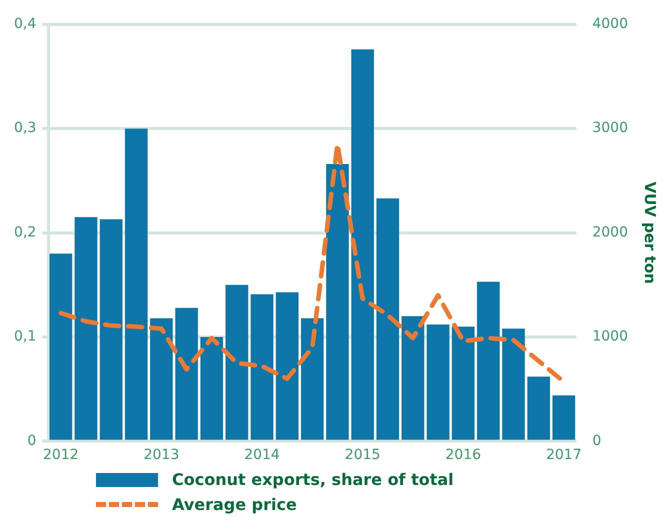 The image size is (670, 529). Describe the element at coordinates (564, 455) in the screenshot. I see `x-tick-label: 2017` at that location.